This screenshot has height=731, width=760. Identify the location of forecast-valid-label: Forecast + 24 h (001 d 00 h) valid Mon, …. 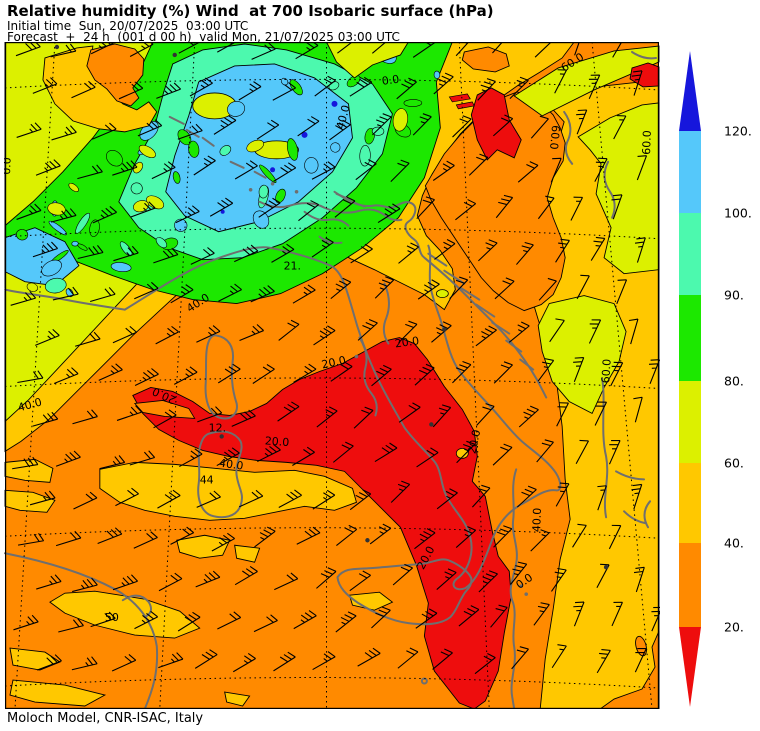
(203, 37).